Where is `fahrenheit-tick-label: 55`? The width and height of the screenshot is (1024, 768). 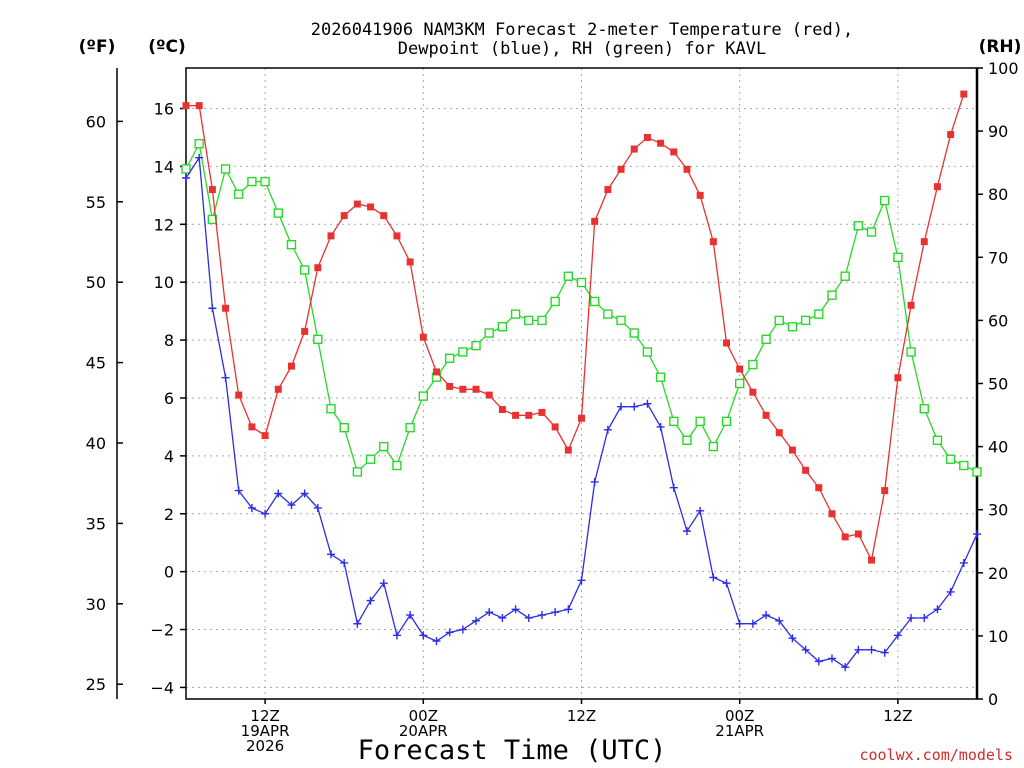
fahrenheit-tick-label: 55 is located at coordinates (96, 202).